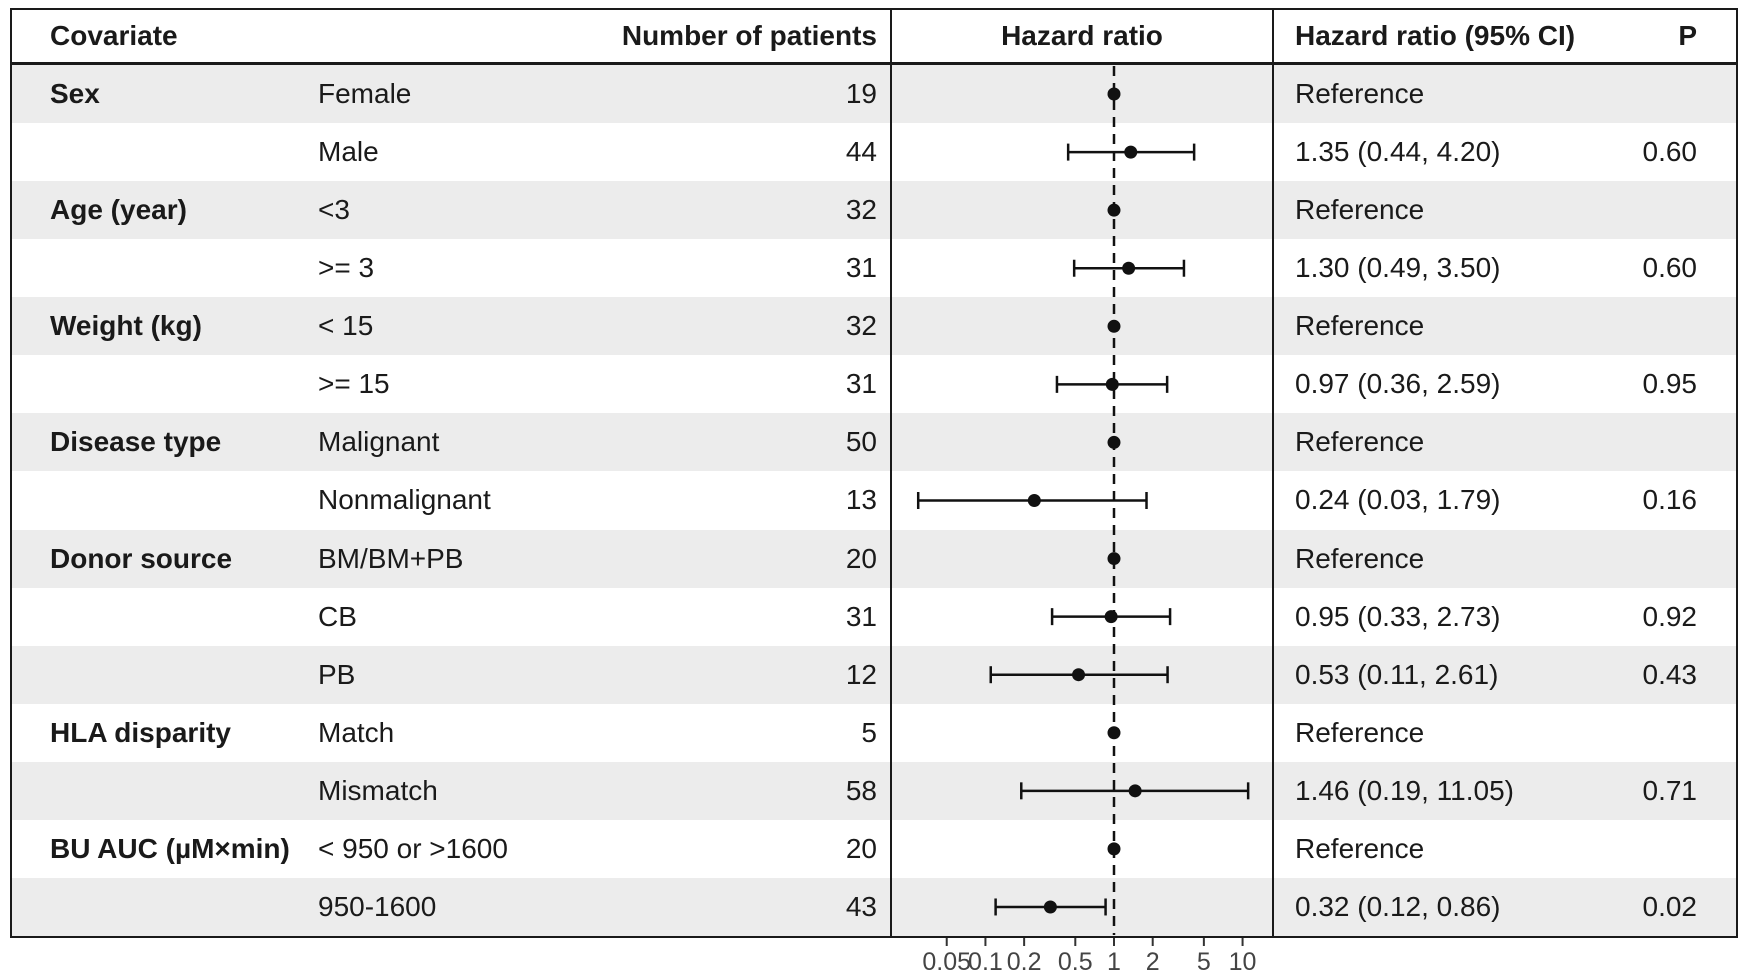 Image resolution: width=1748 pixels, height=977 pixels. I want to click on level-label: < 15, so click(346, 326).